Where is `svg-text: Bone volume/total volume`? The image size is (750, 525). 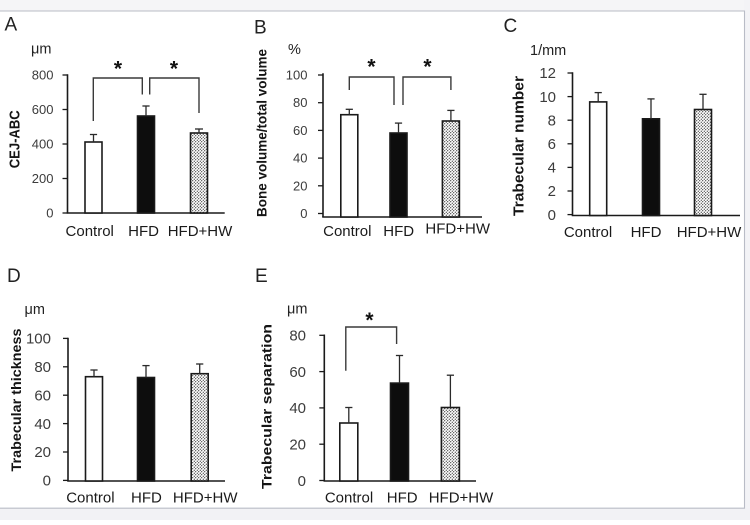 svg-text: Bone volume/total volume is located at coordinates (262, 133).